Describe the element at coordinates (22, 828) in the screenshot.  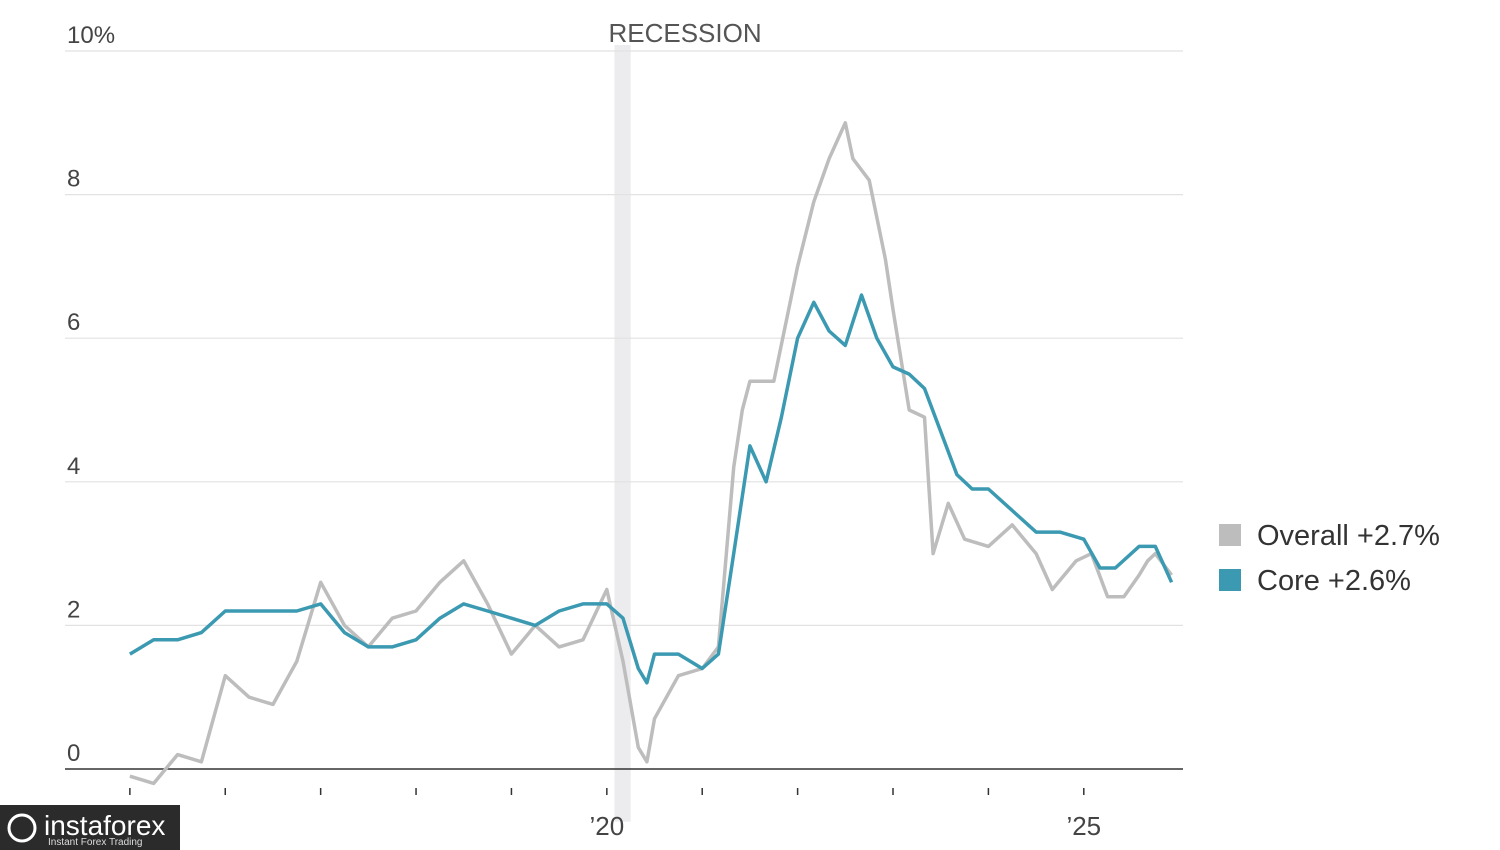
I see `watermark-icon` at that location.